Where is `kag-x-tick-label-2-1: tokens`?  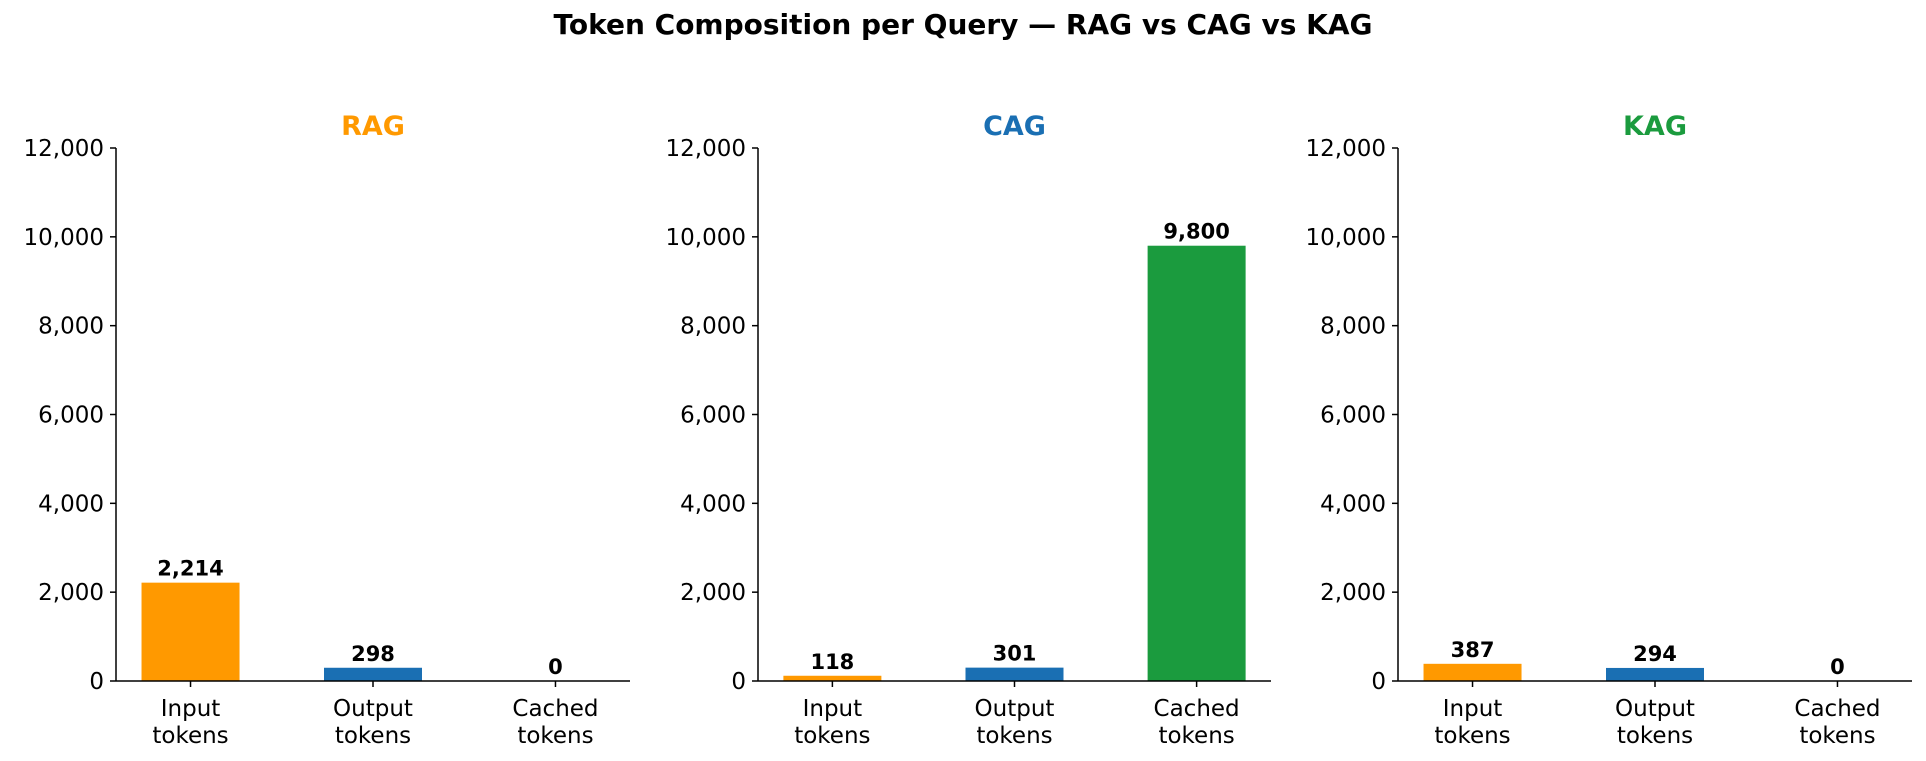
kag-x-tick-label-2-1: tokens is located at coordinates (1837, 736).